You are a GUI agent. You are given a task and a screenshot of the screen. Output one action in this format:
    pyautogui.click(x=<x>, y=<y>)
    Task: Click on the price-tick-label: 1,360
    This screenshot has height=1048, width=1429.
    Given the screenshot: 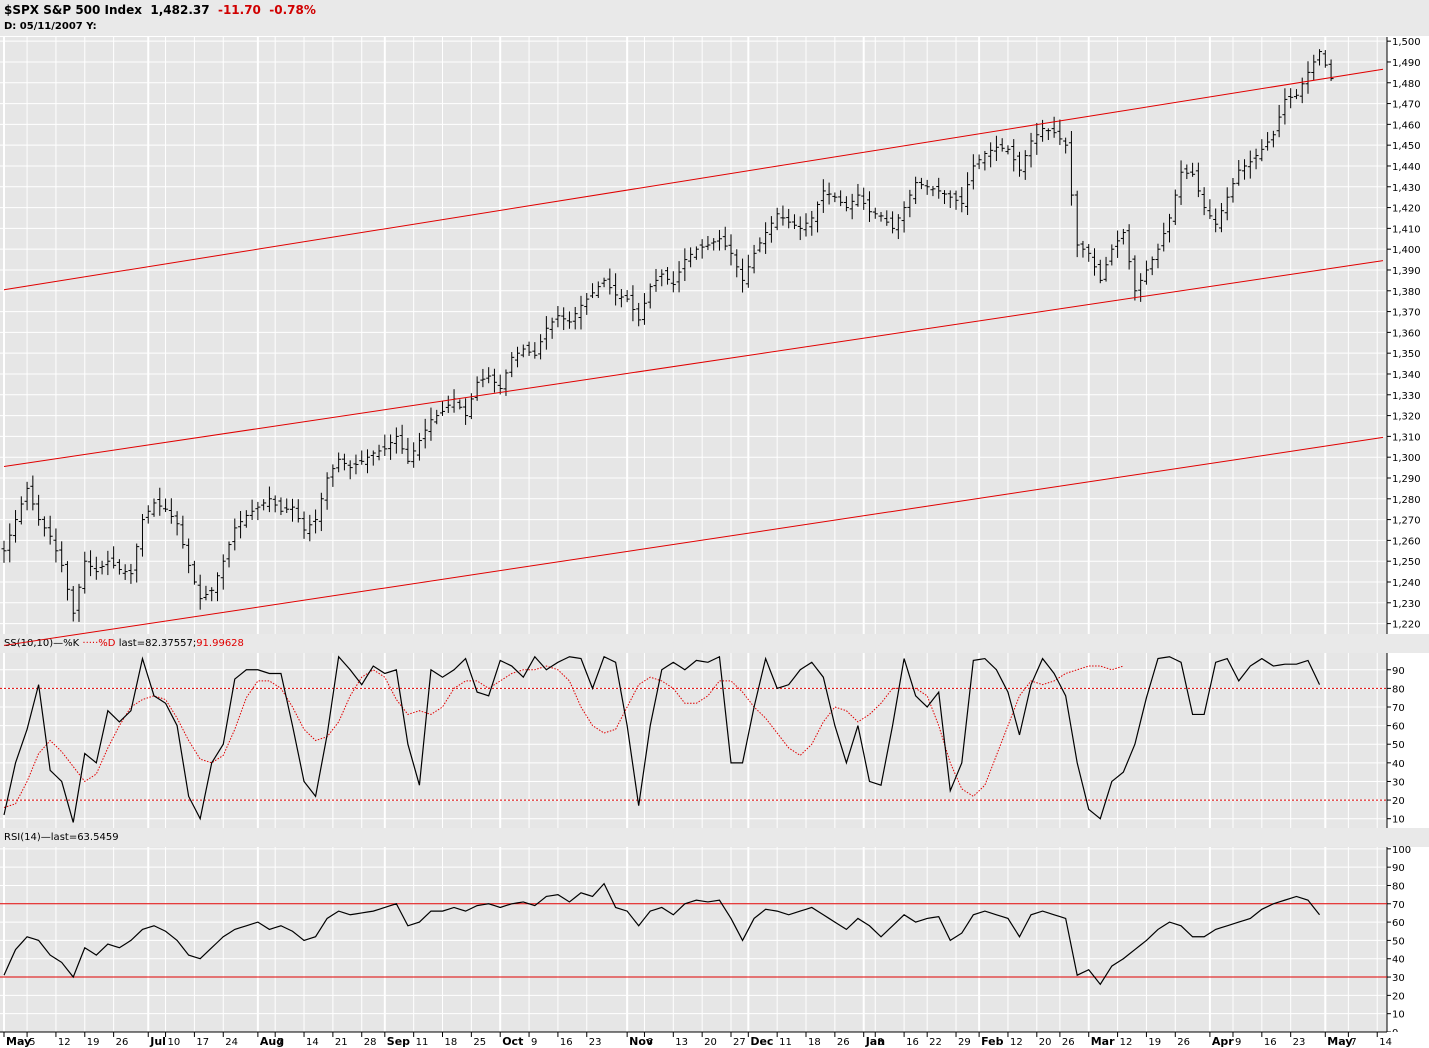 What is the action you would take?
    pyautogui.click(x=1406, y=333)
    